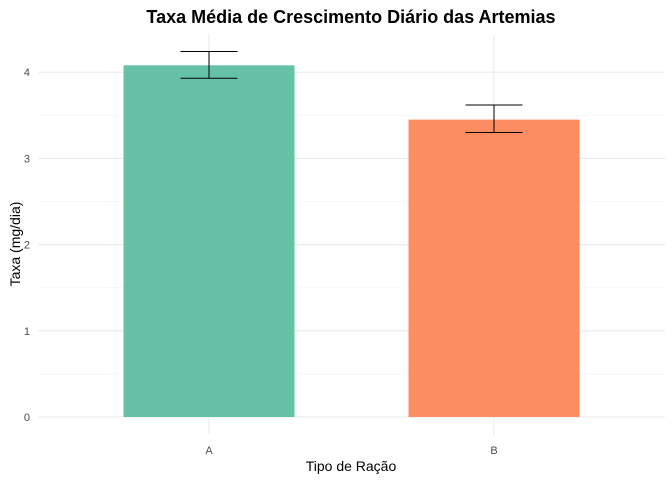  I want to click on y-axis-ticks: 0 1 2 3 4, so click(27, 245).